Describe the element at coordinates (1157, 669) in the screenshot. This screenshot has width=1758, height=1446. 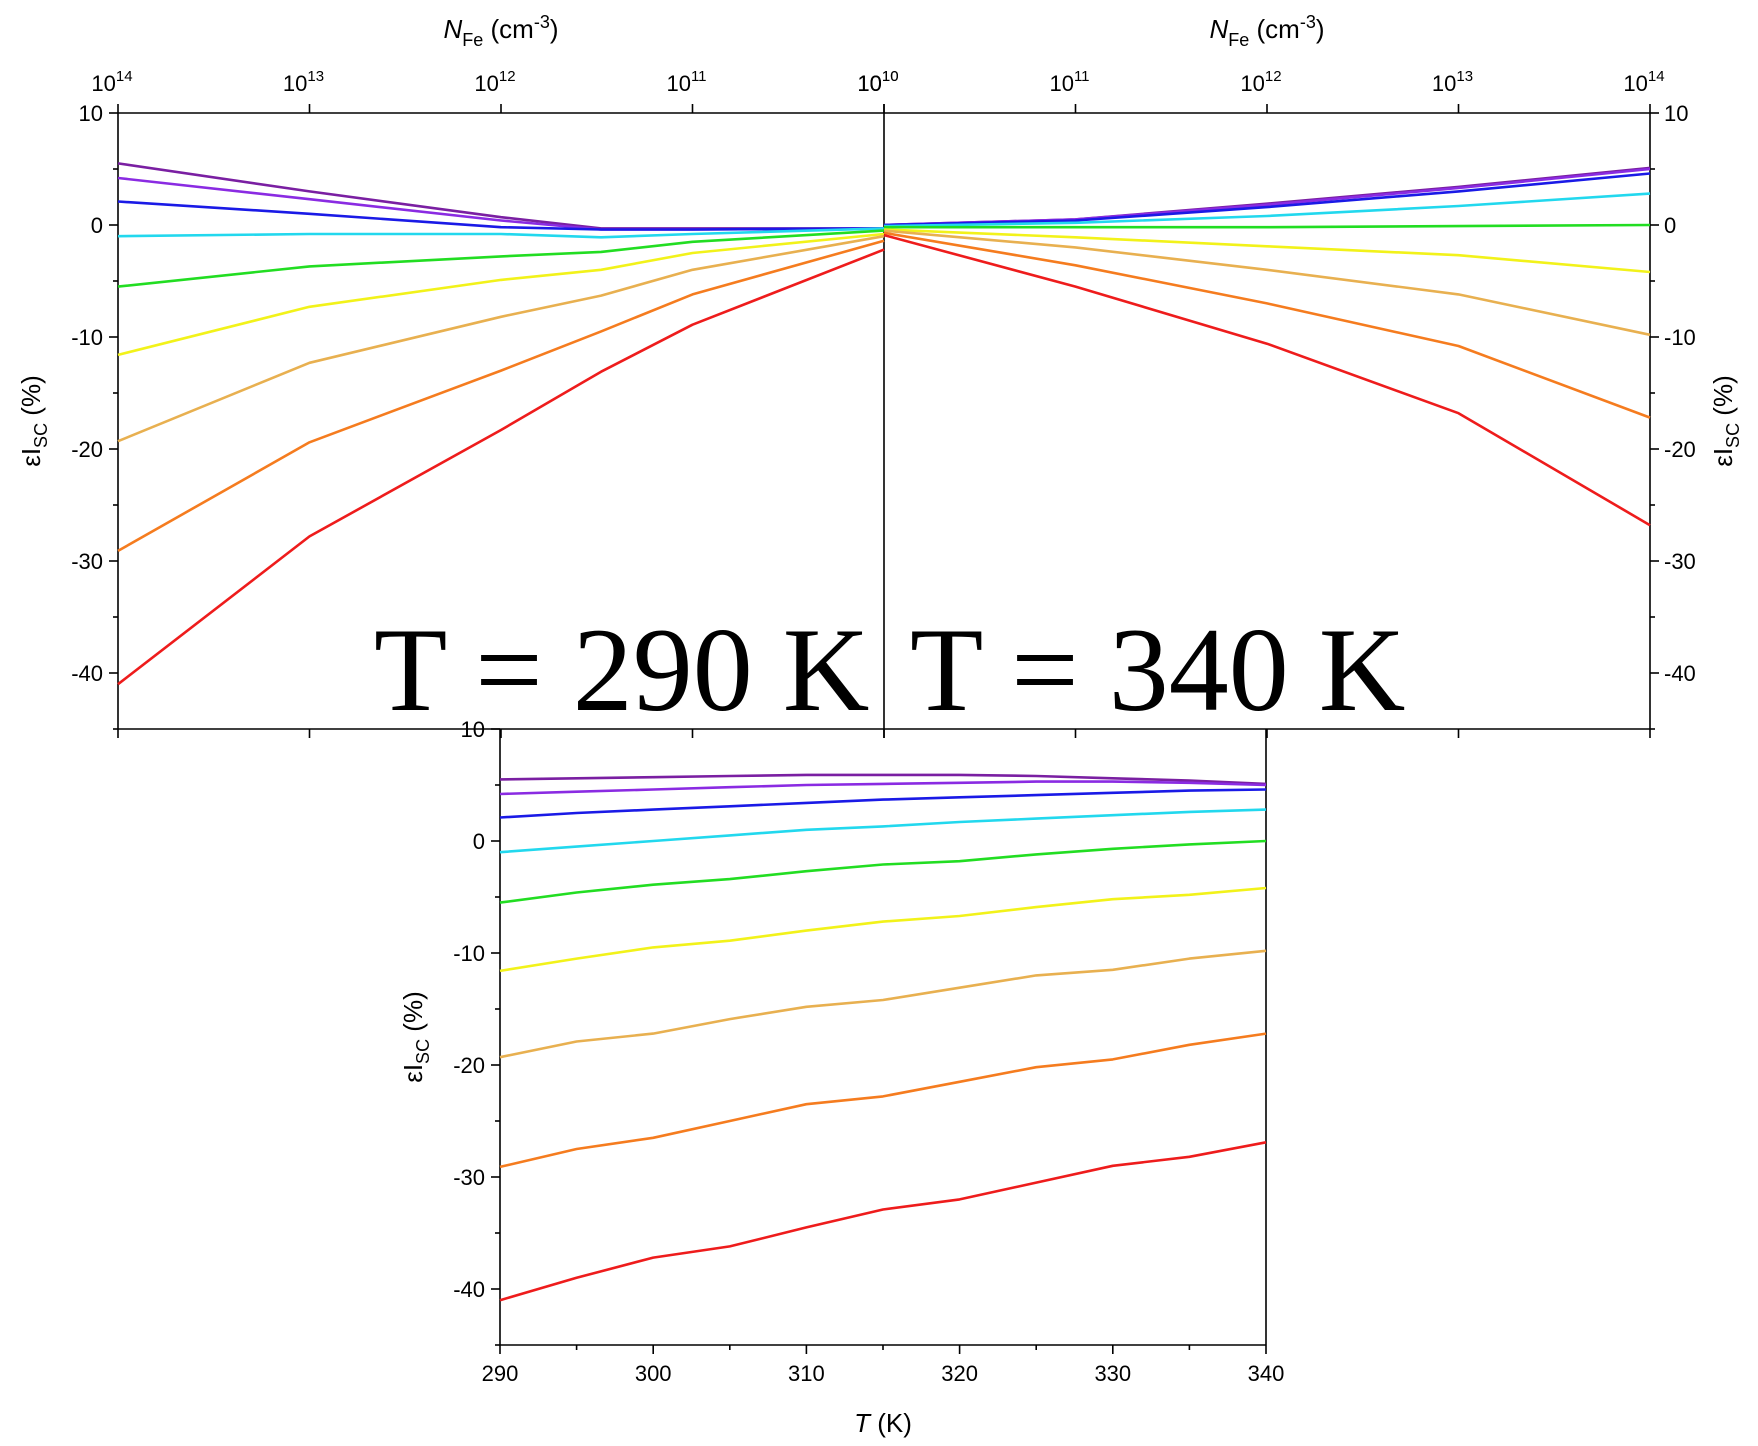
I see `temperature-label-340: T = 340 K` at that location.